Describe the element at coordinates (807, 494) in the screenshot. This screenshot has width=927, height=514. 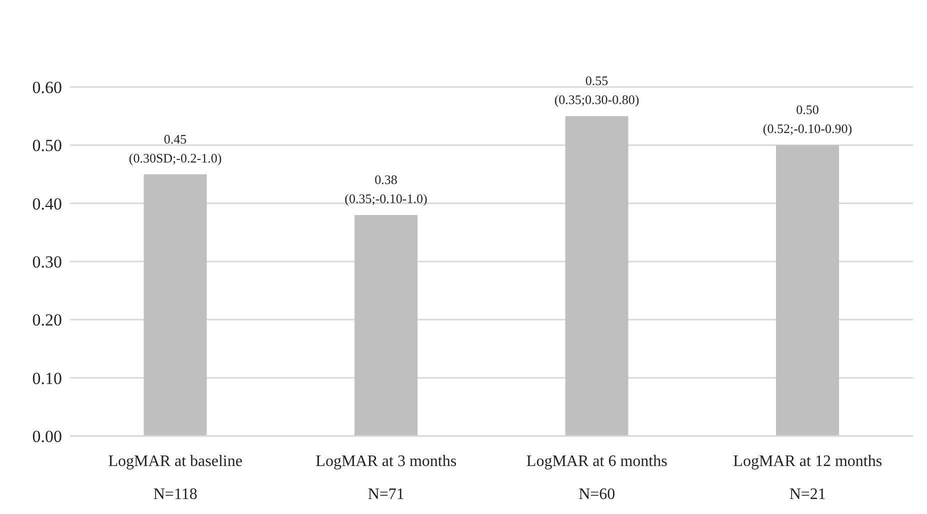
I see `text: N=21` at that location.